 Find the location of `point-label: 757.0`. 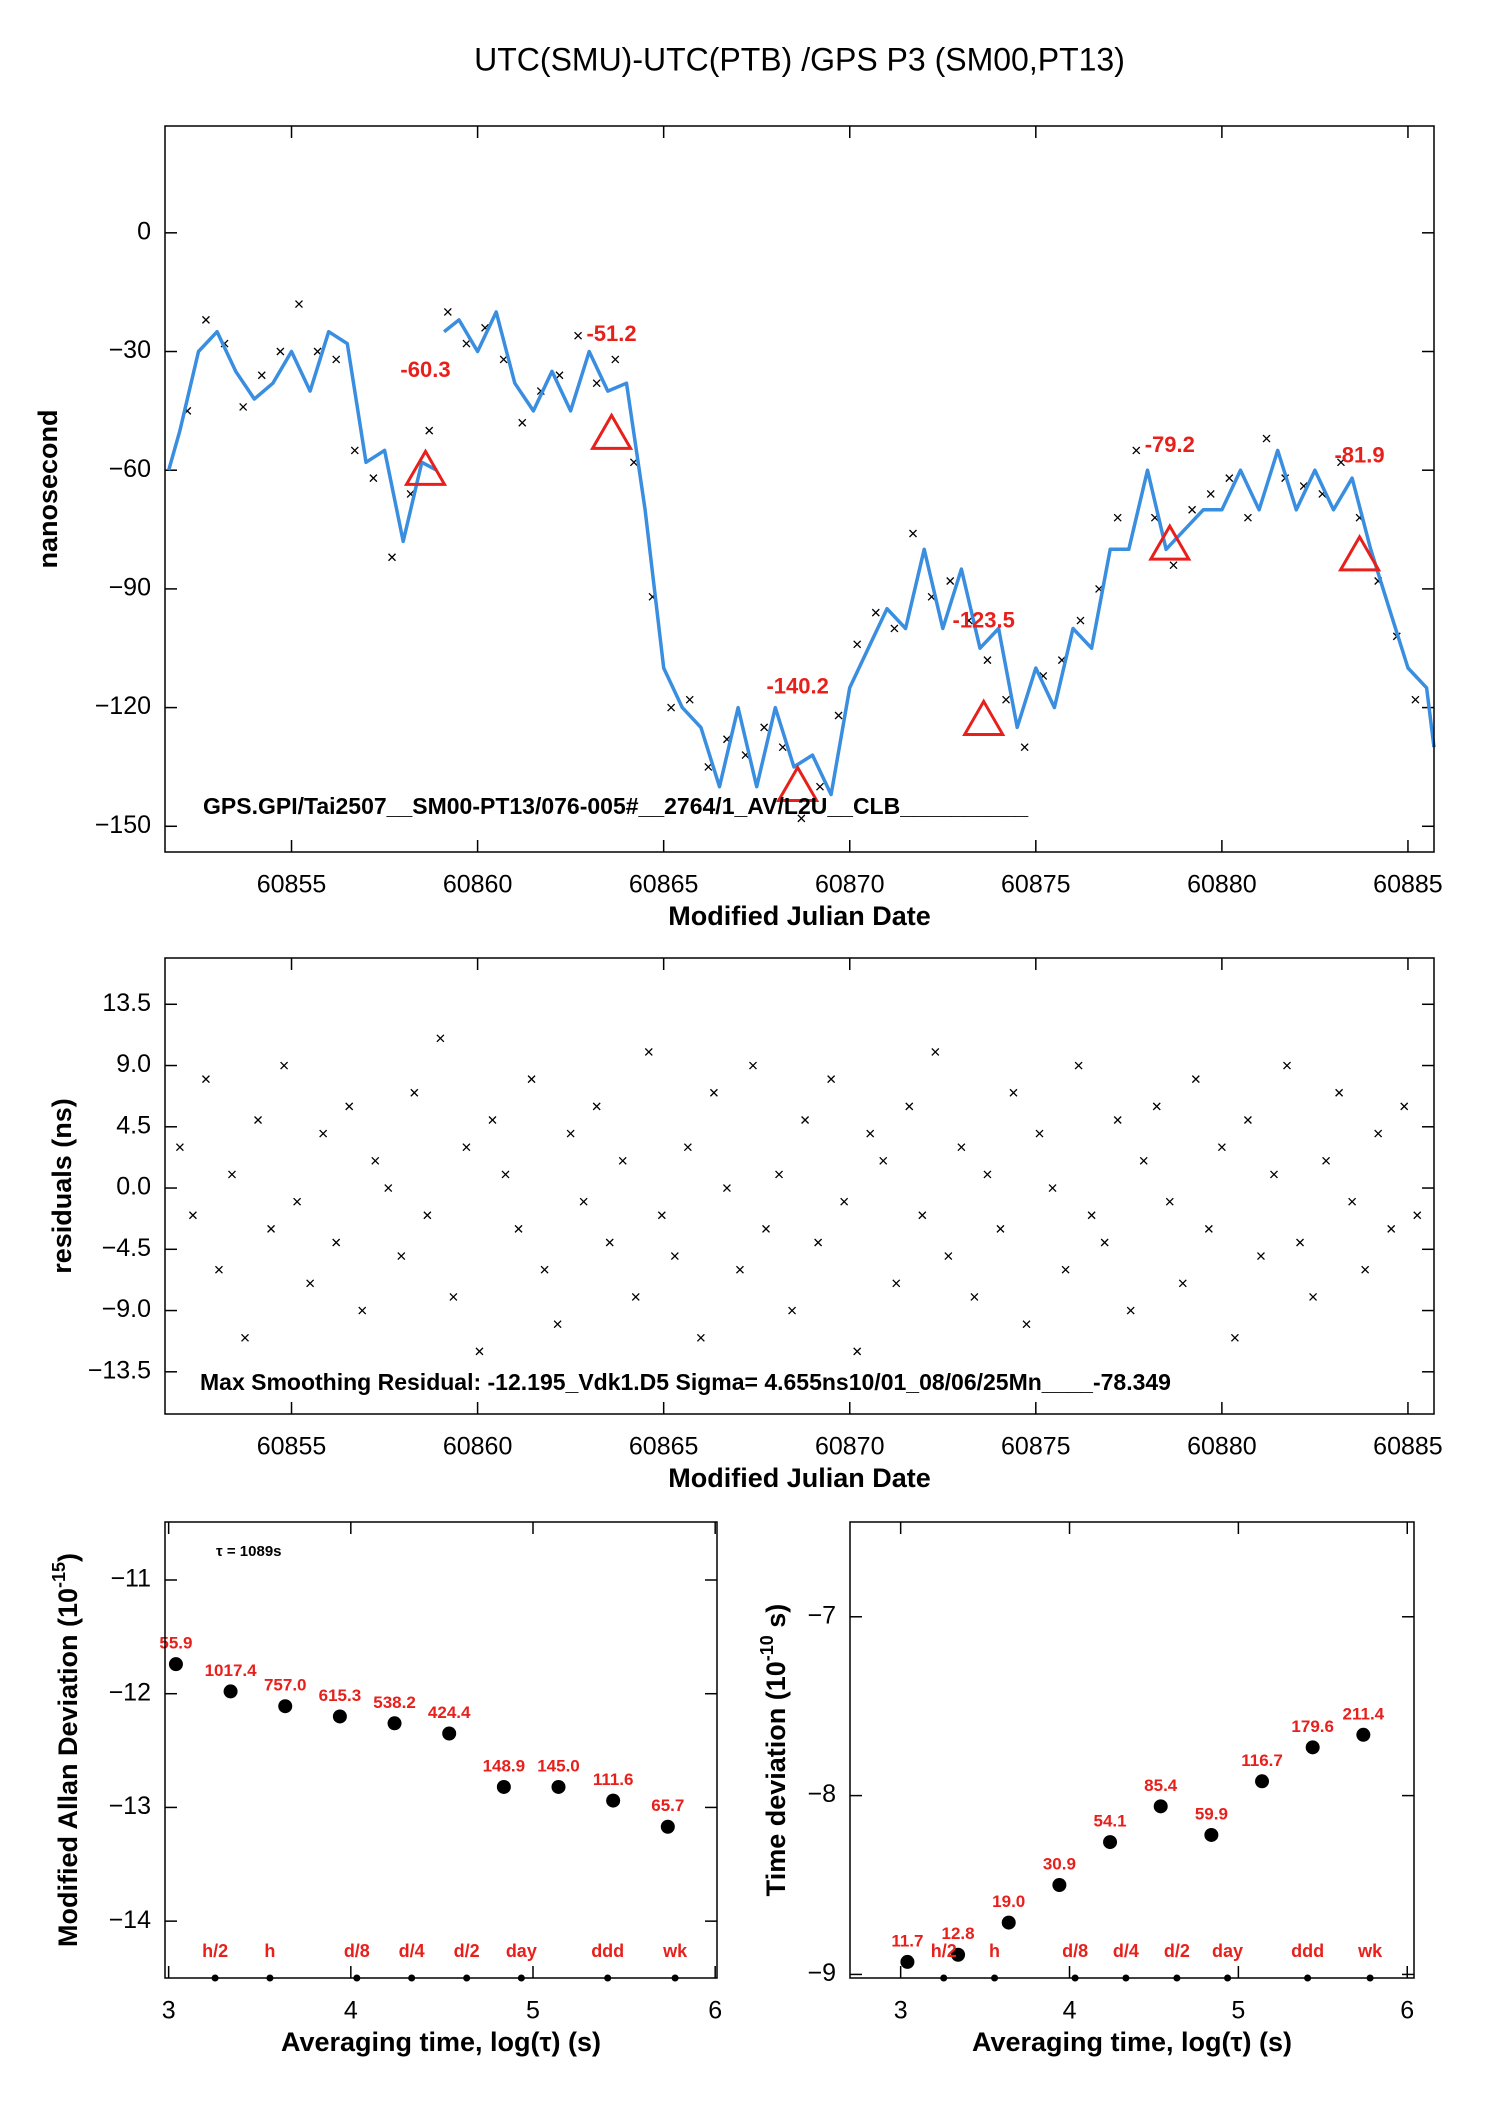

point-label: 757.0 is located at coordinates (285, 1685).